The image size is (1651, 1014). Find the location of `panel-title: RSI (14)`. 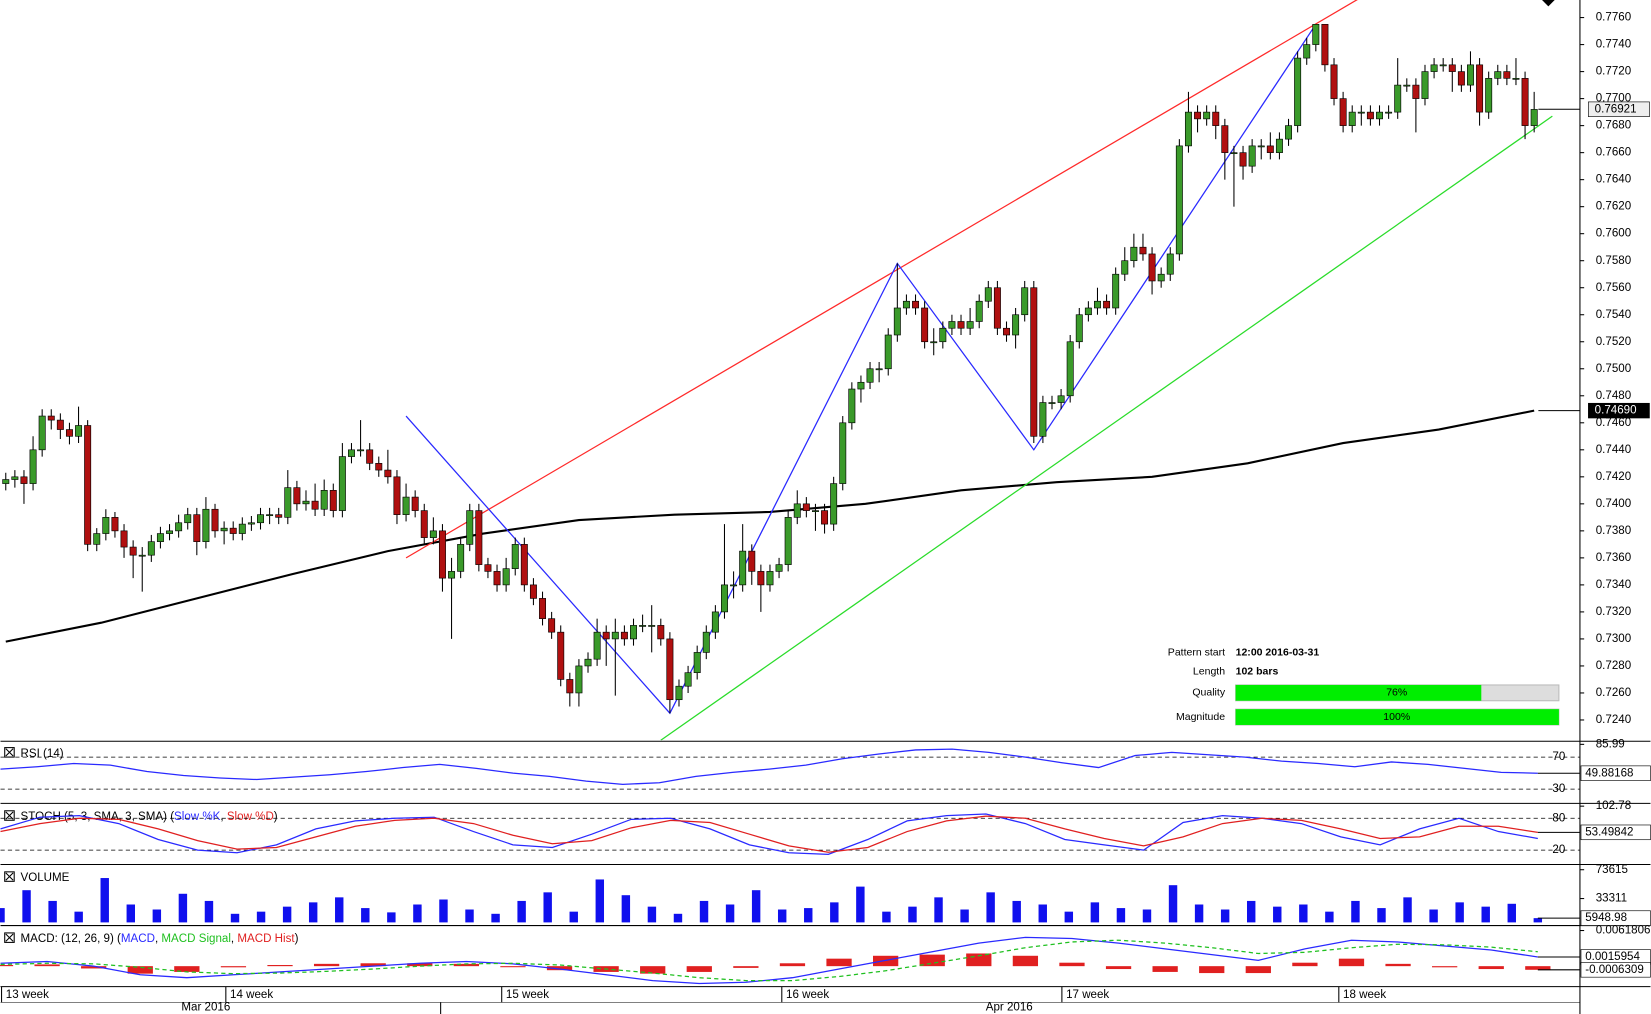

panel-title: RSI (14) is located at coordinates (42, 754).